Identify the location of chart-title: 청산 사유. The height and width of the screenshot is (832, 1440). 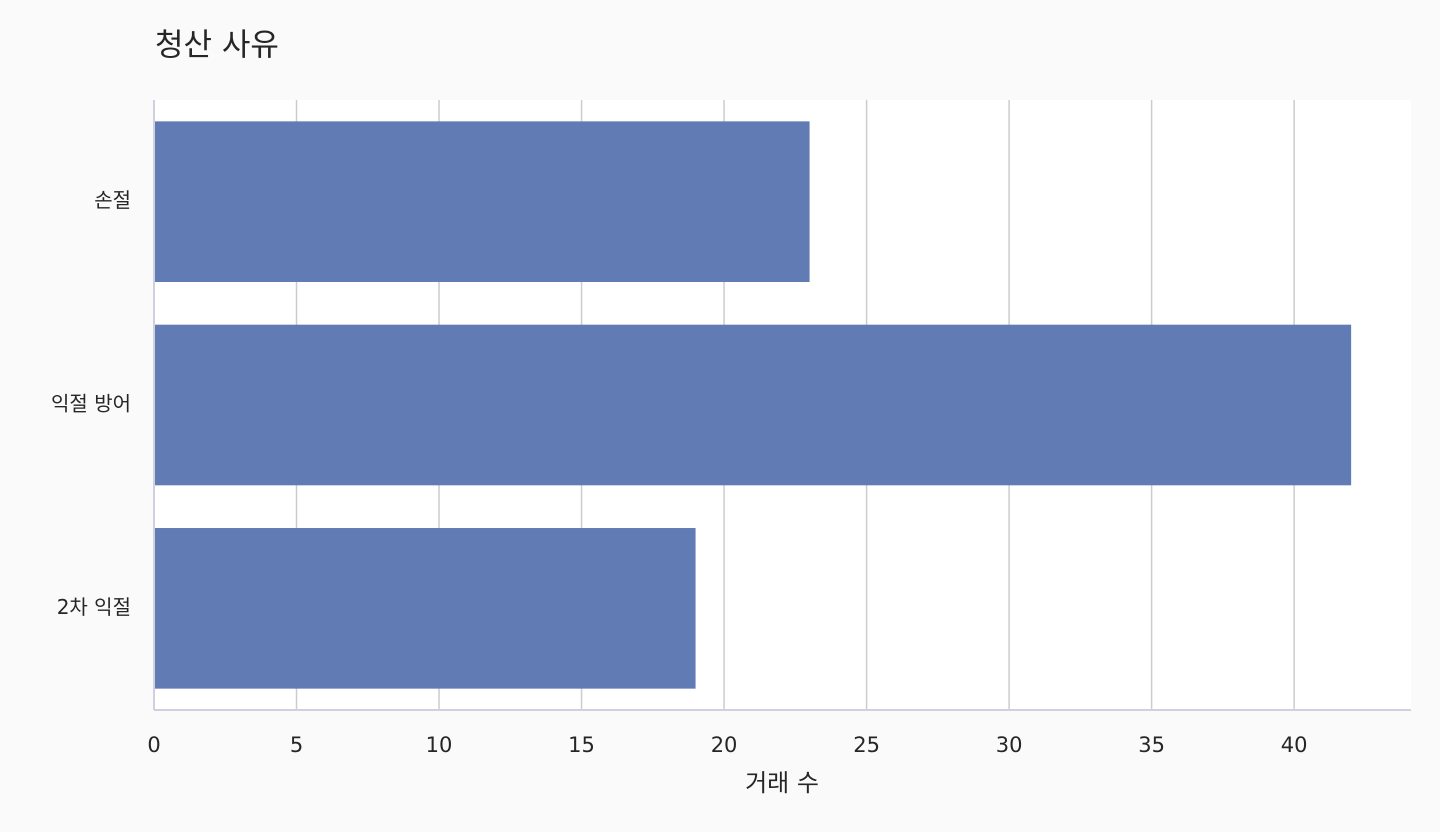
(217, 46).